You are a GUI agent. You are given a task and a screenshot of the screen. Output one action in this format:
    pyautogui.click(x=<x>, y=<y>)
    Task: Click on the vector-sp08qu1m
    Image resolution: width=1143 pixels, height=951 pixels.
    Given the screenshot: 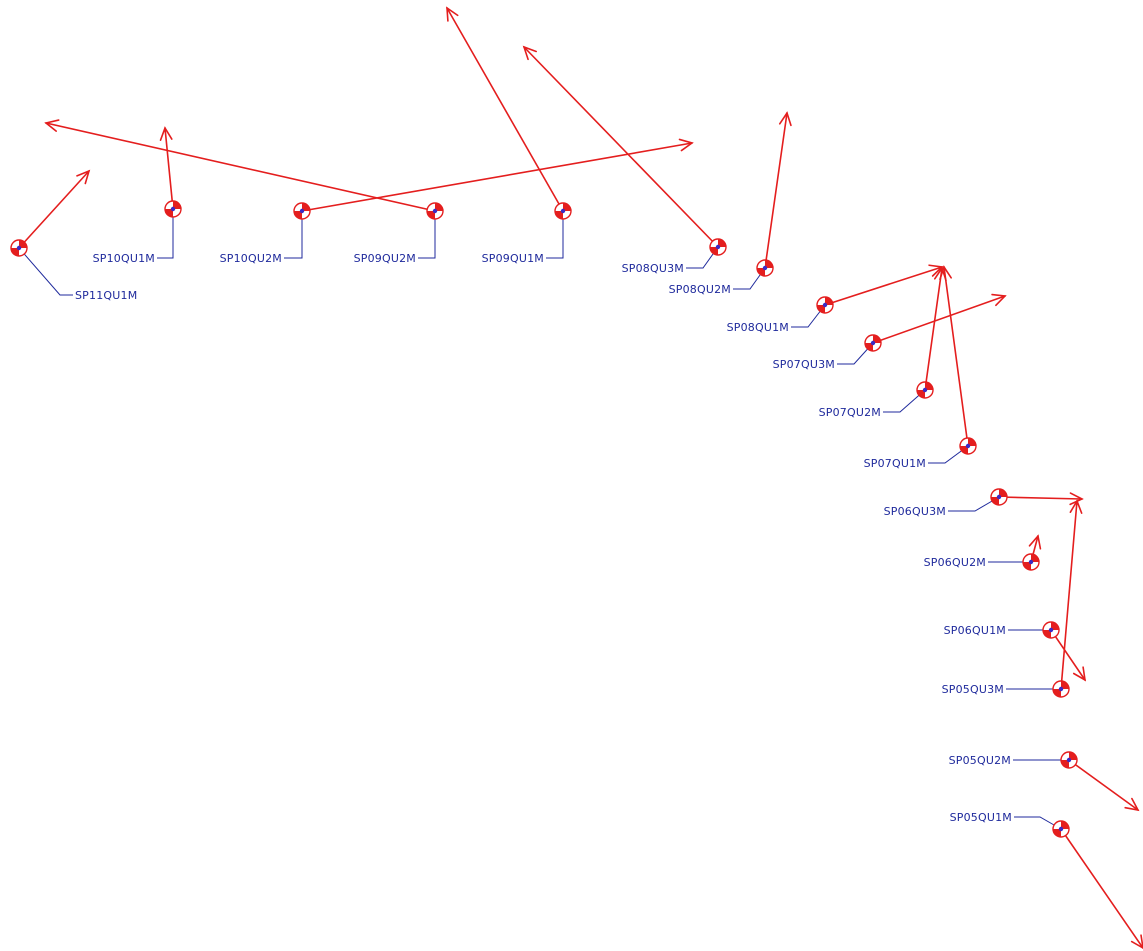 What is the action you would take?
    pyautogui.click(x=884, y=285)
    